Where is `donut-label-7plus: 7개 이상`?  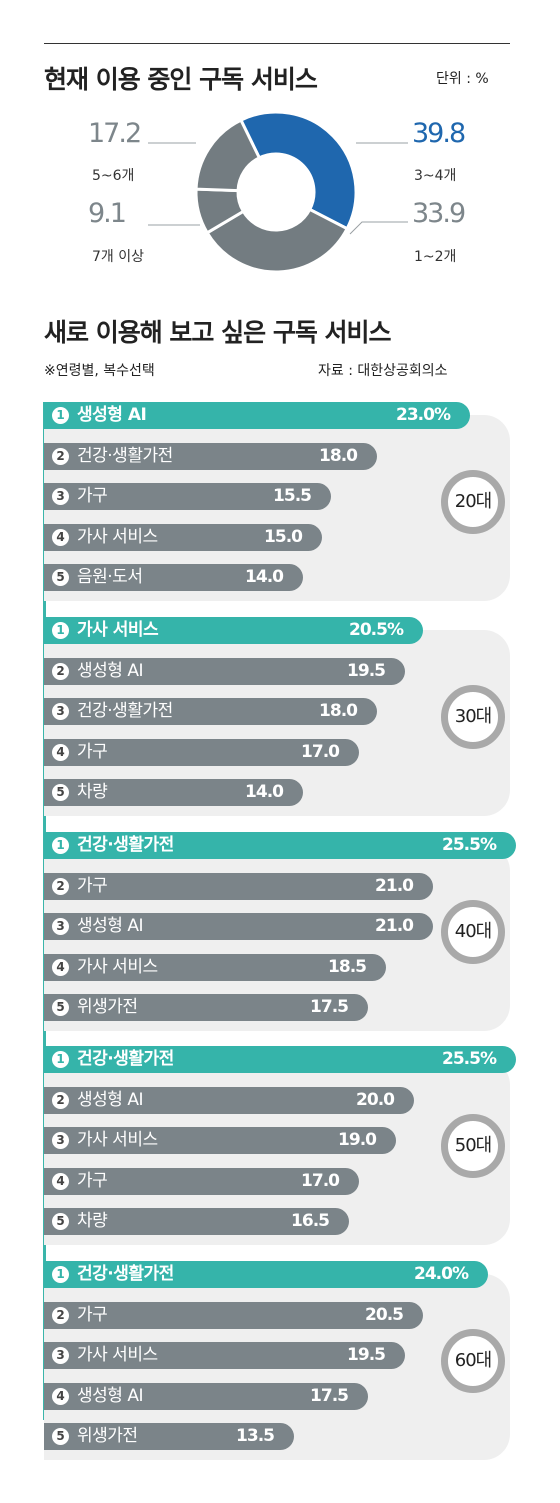 donut-label-7plus: 7개 이상 is located at coordinates (118, 257).